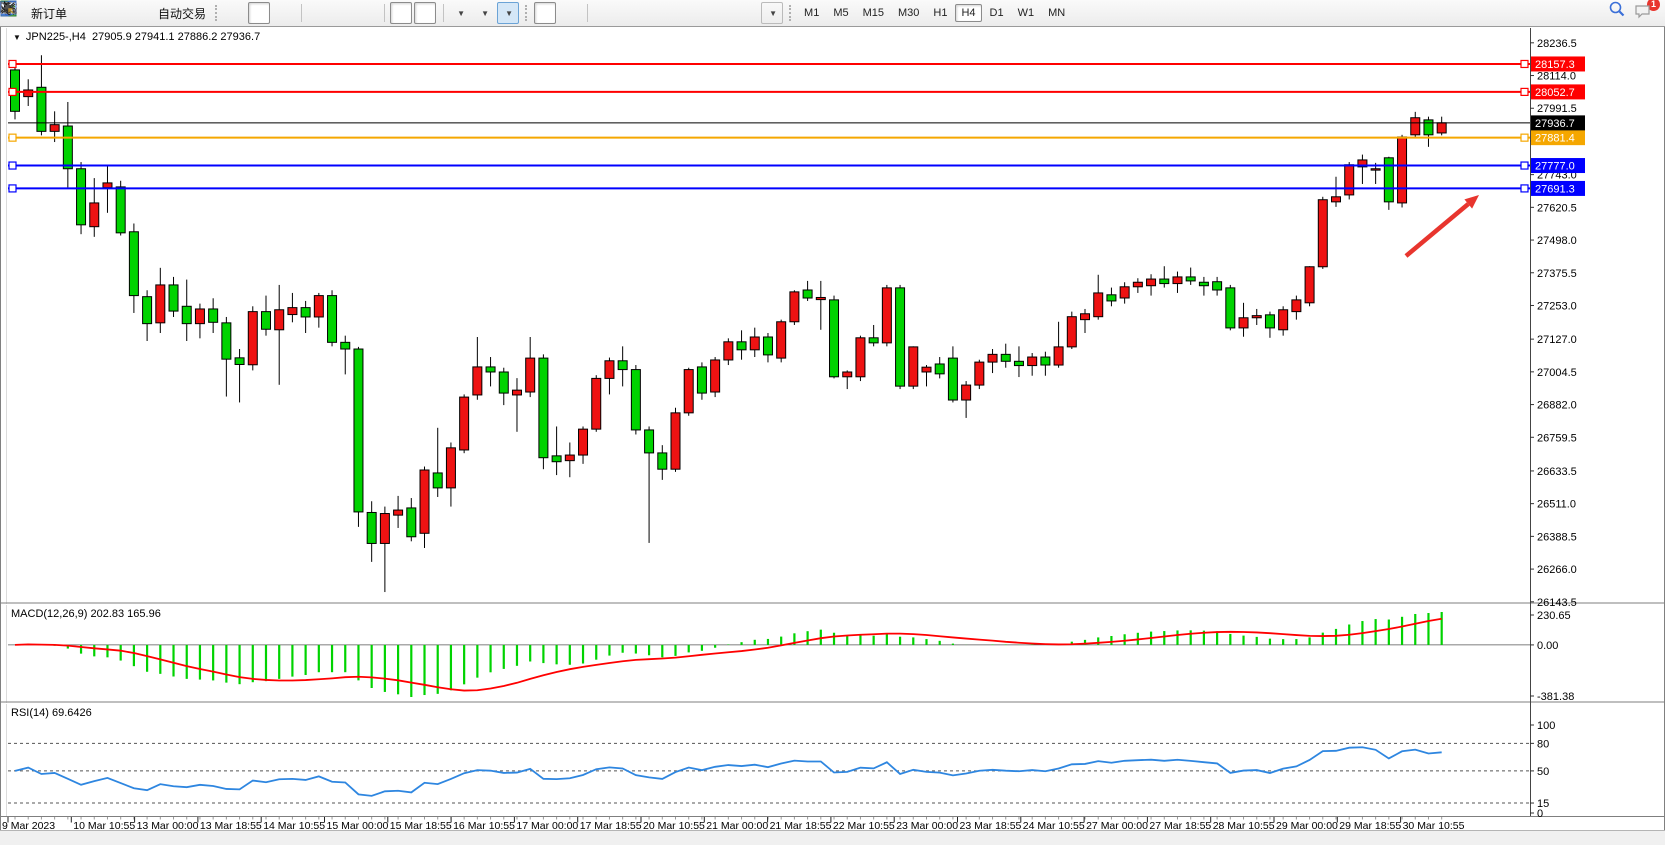 The width and height of the screenshot is (1665, 845). I want to click on cursor-button, so click(280, 12).